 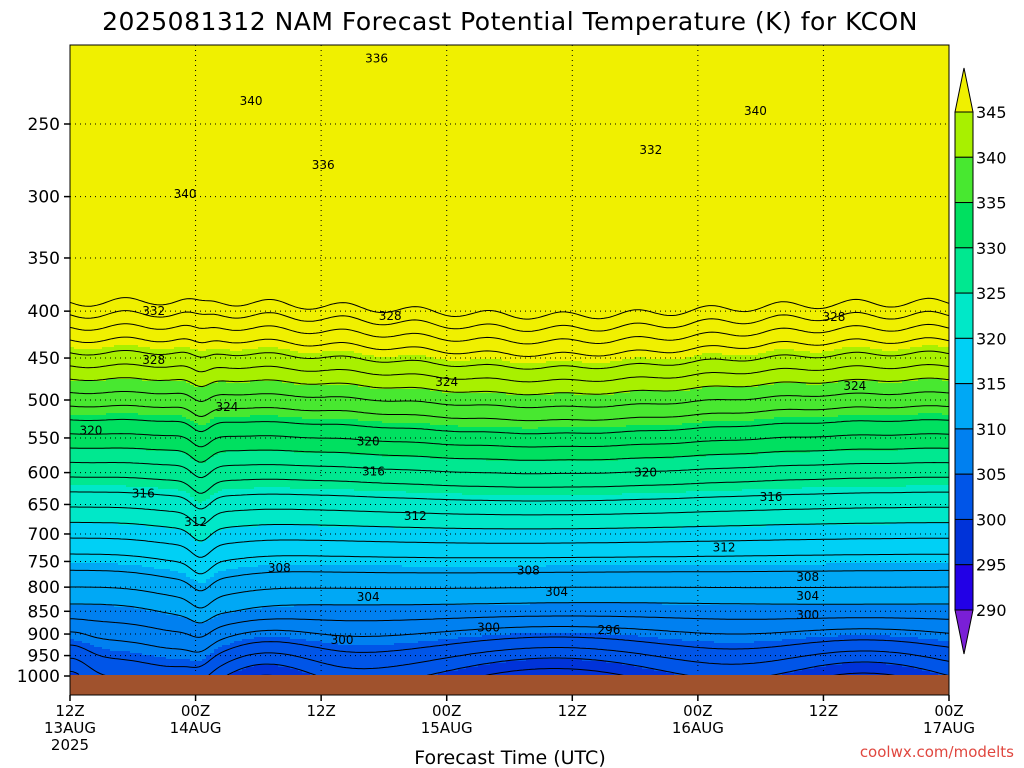 I want to click on colorbar-label: 310, so click(x=991, y=429).